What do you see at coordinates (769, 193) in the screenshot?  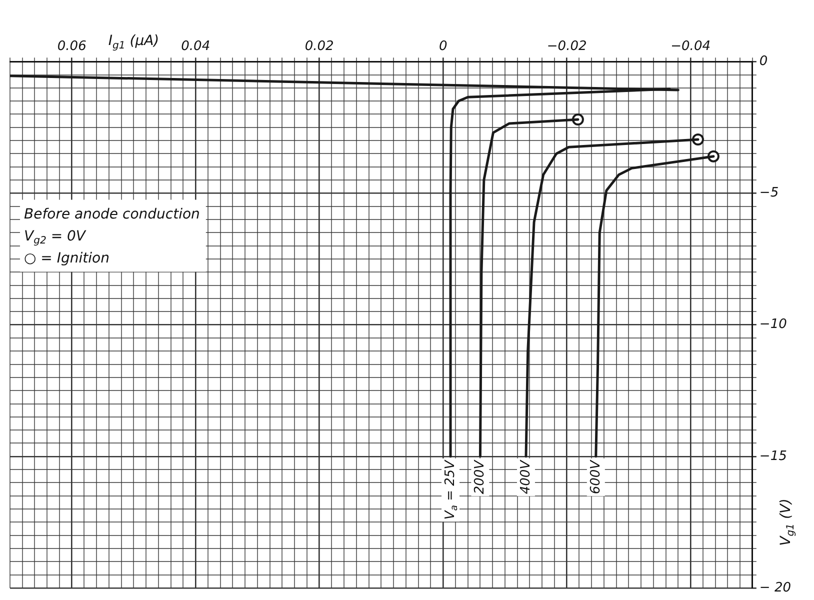 I see `y-tick-label: −5` at bounding box center [769, 193].